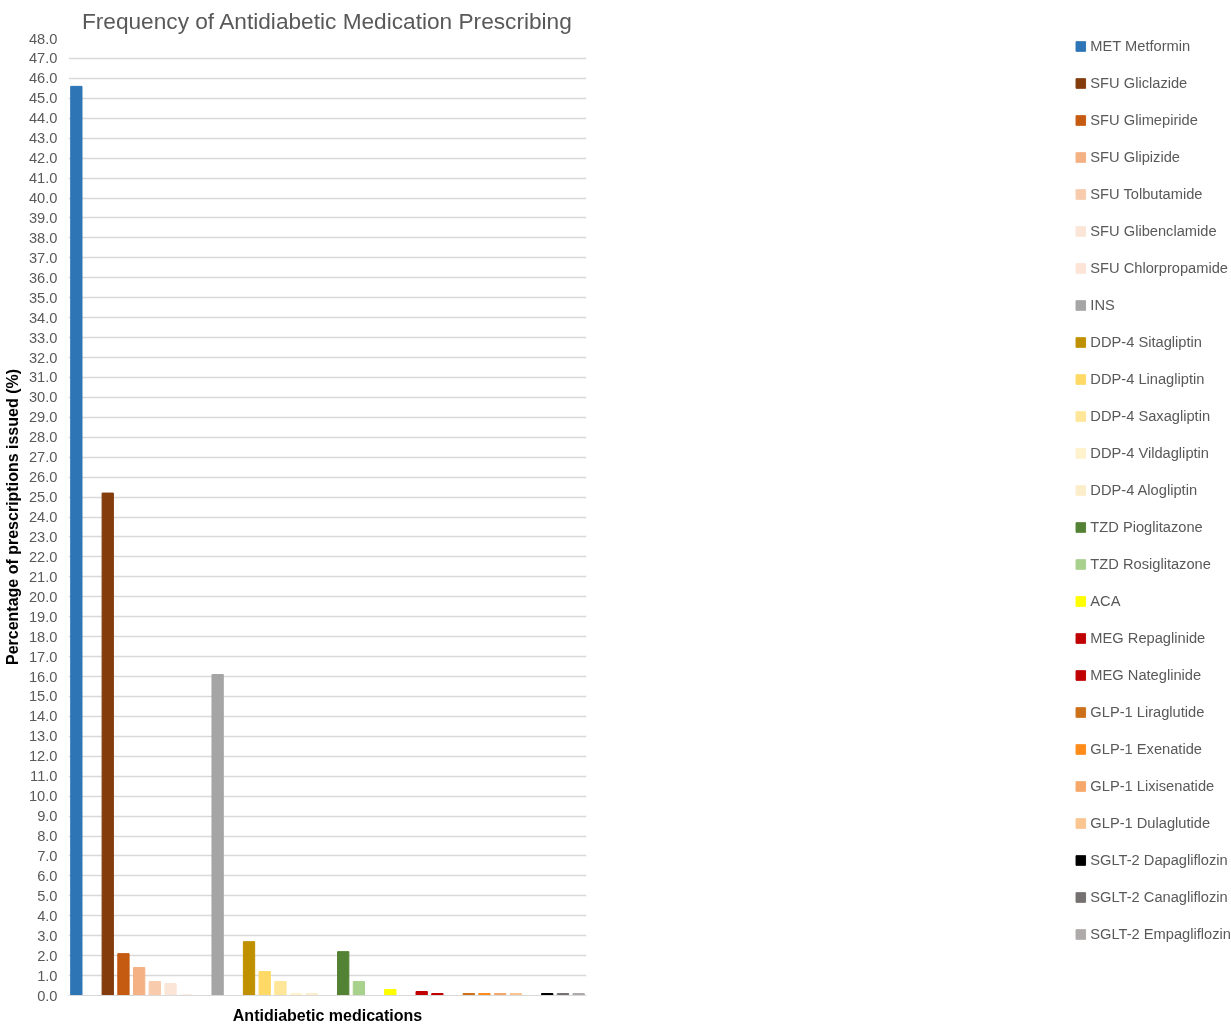 This screenshot has height=1026, width=1231. Describe the element at coordinates (43, 58) in the screenshot. I see `y-tick-label: 47.0` at that location.